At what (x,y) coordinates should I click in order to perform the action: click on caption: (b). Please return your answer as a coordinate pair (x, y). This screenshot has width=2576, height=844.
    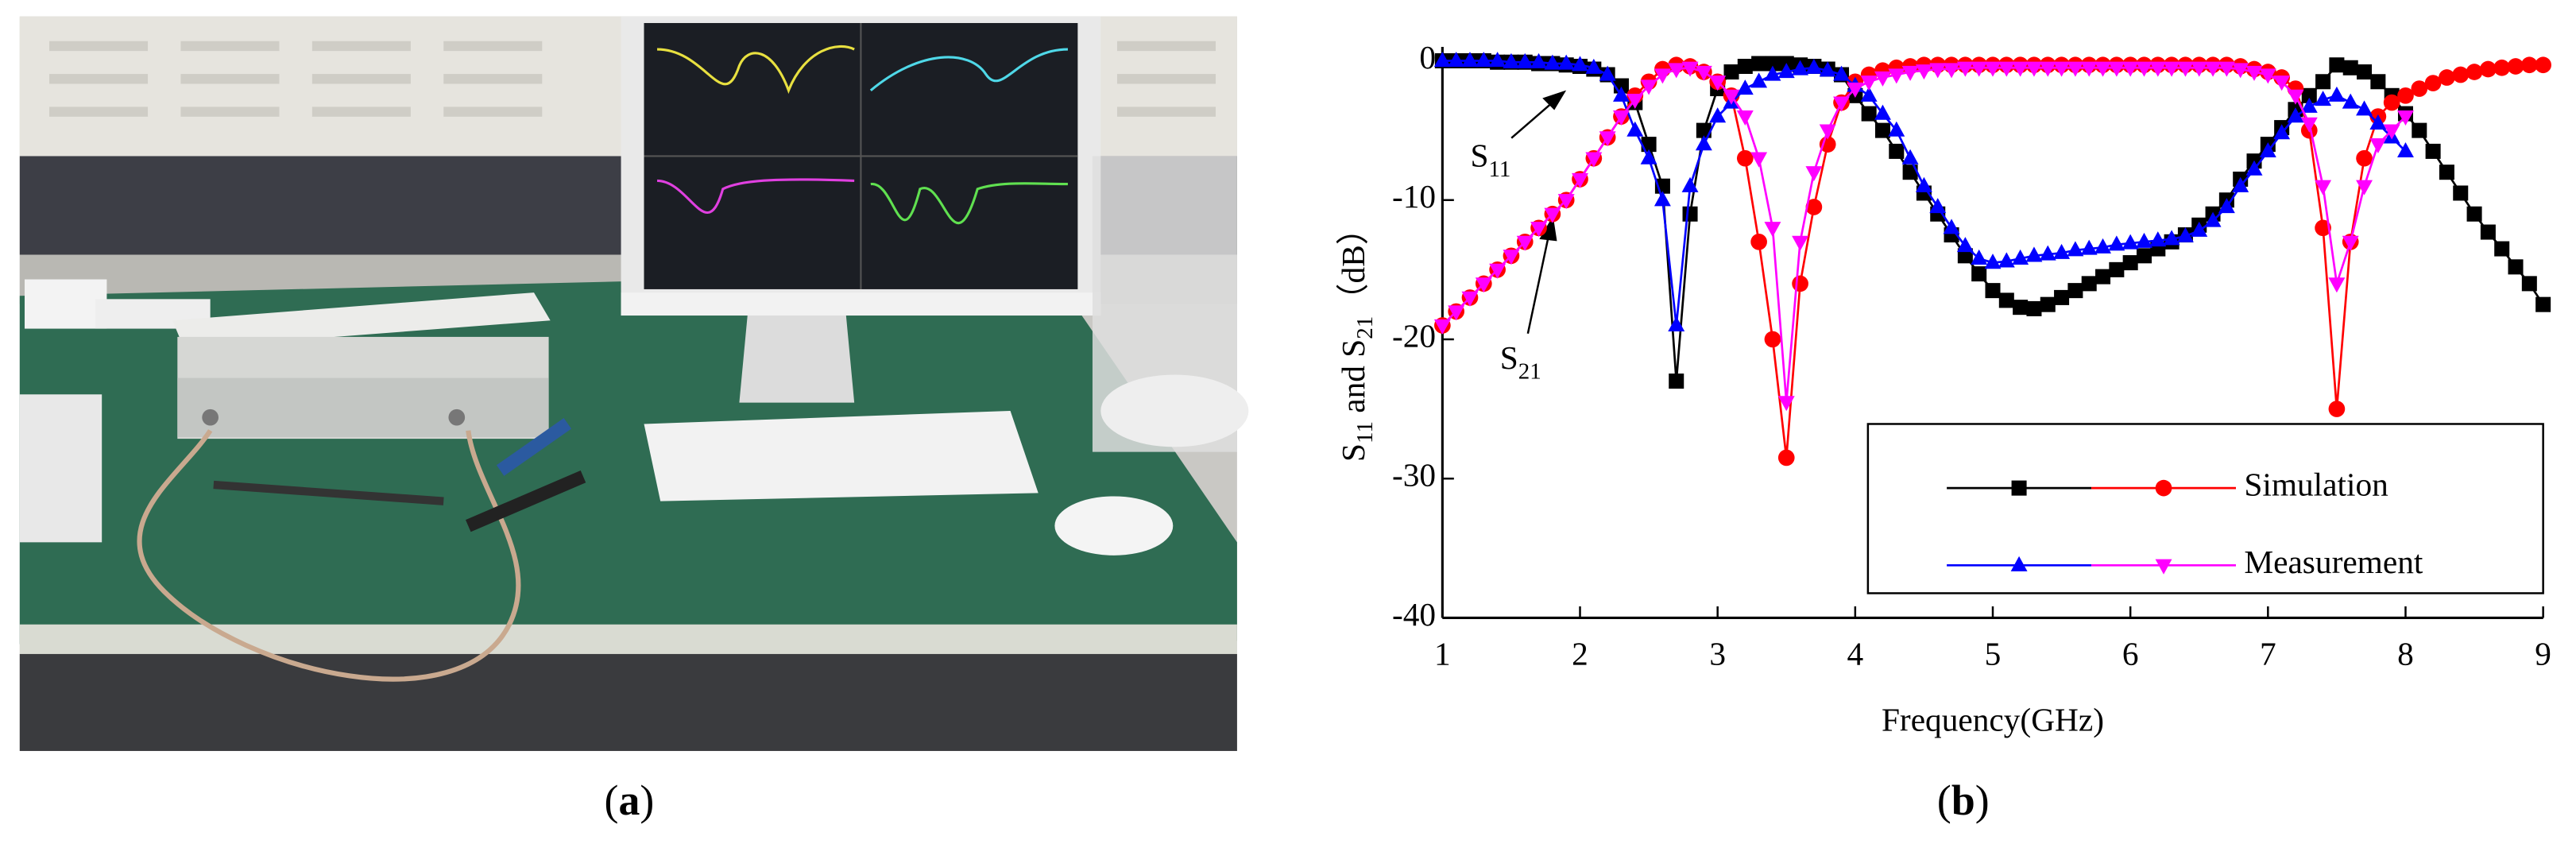
    Looking at the image, I should click on (1963, 800).